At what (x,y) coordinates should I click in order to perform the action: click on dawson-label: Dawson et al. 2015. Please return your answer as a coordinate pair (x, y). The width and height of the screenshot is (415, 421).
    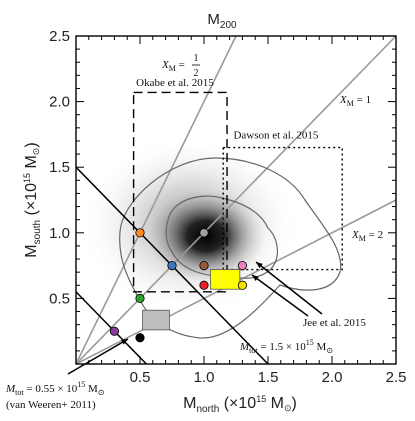
    Looking at the image, I should click on (275, 135).